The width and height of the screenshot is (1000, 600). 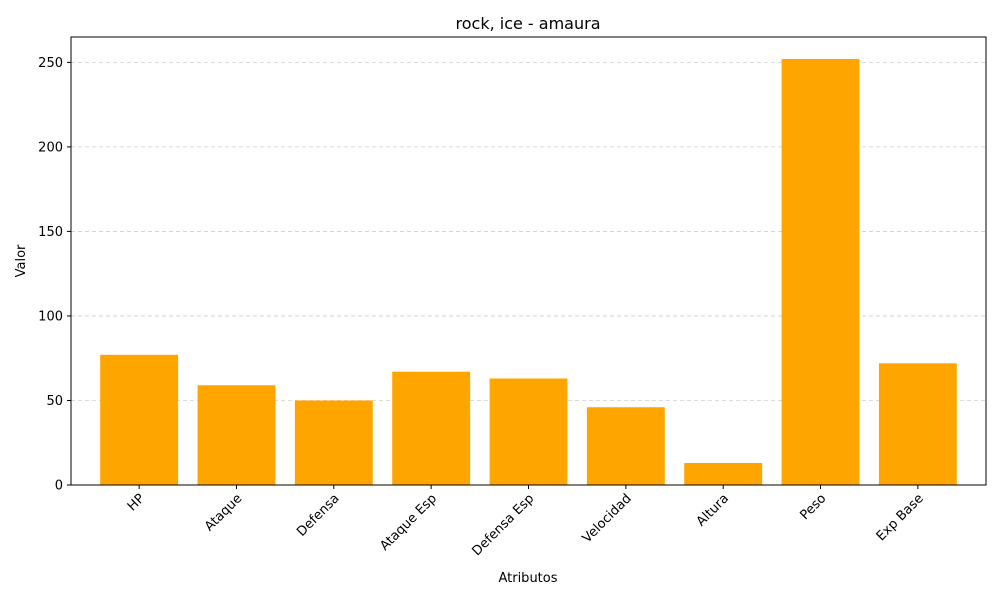 What do you see at coordinates (528, 431) in the screenshot?
I see `bar-defensa-esp` at bounding box center [528, 431].